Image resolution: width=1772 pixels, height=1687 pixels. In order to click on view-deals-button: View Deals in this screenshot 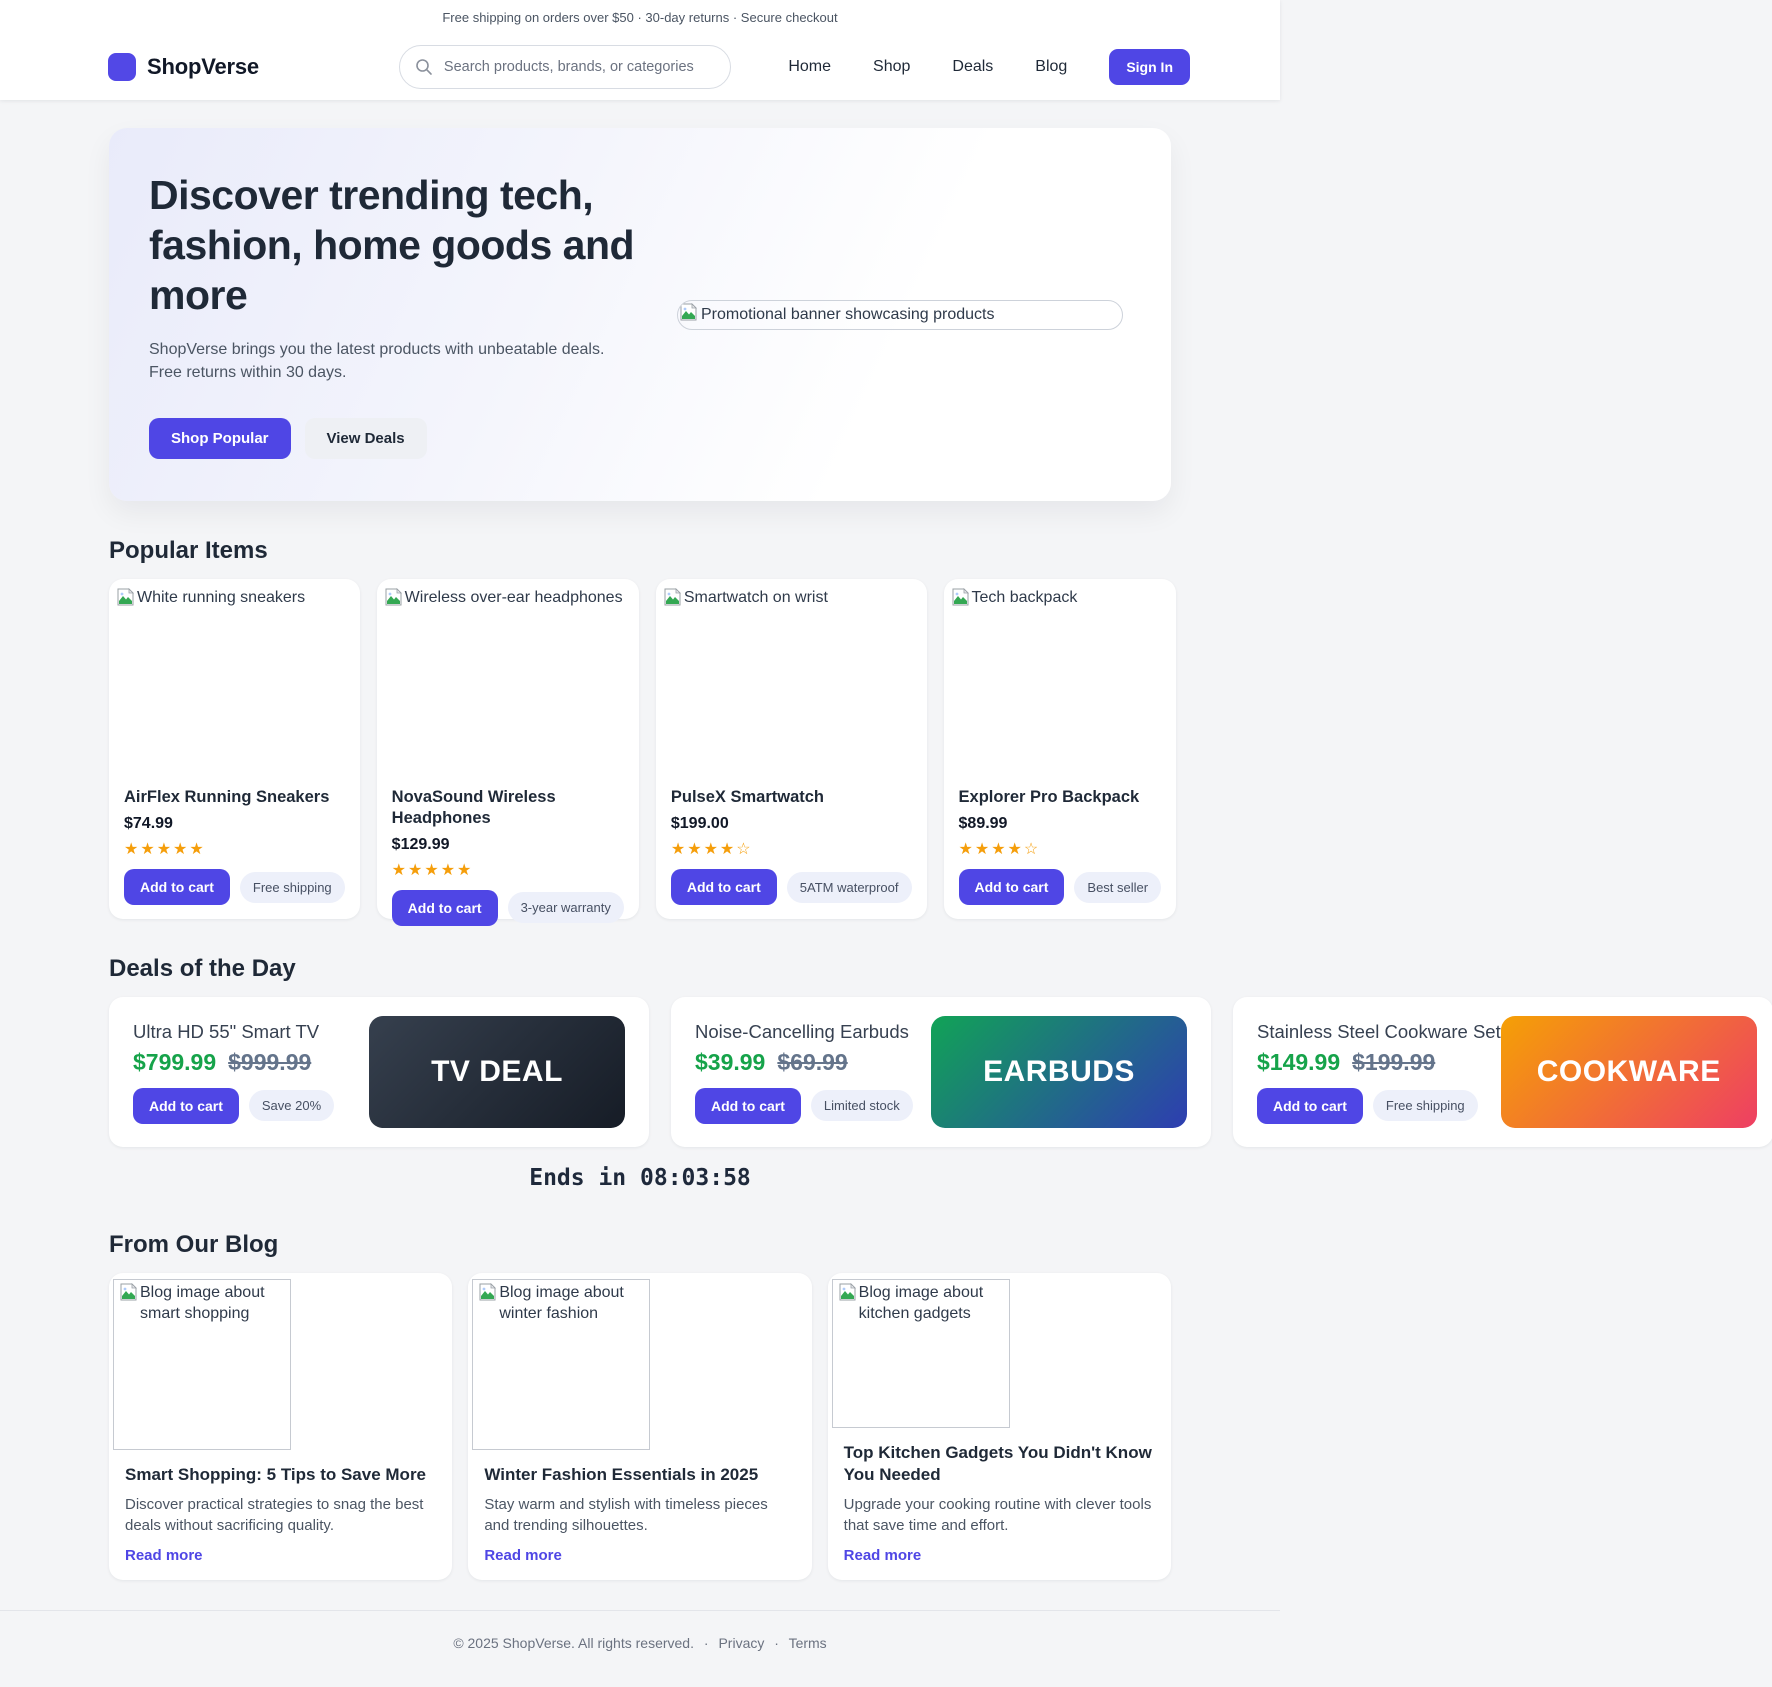, I will do `click(365, 439)`.